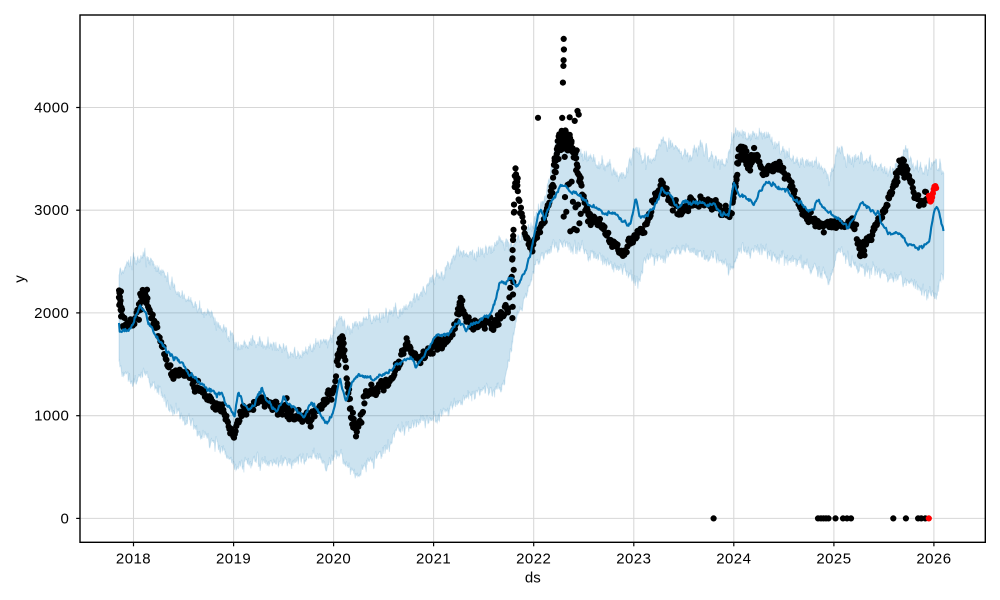 The height and width of the screenshot is (600, 1000). I want to click on svg-text: 2018, so click(133, 559).